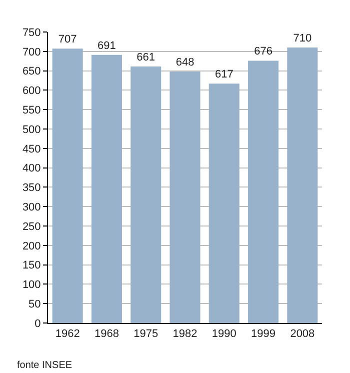 The image size is (350, 373). I want to click on x-tick-label: 1962, so click(67, 334).